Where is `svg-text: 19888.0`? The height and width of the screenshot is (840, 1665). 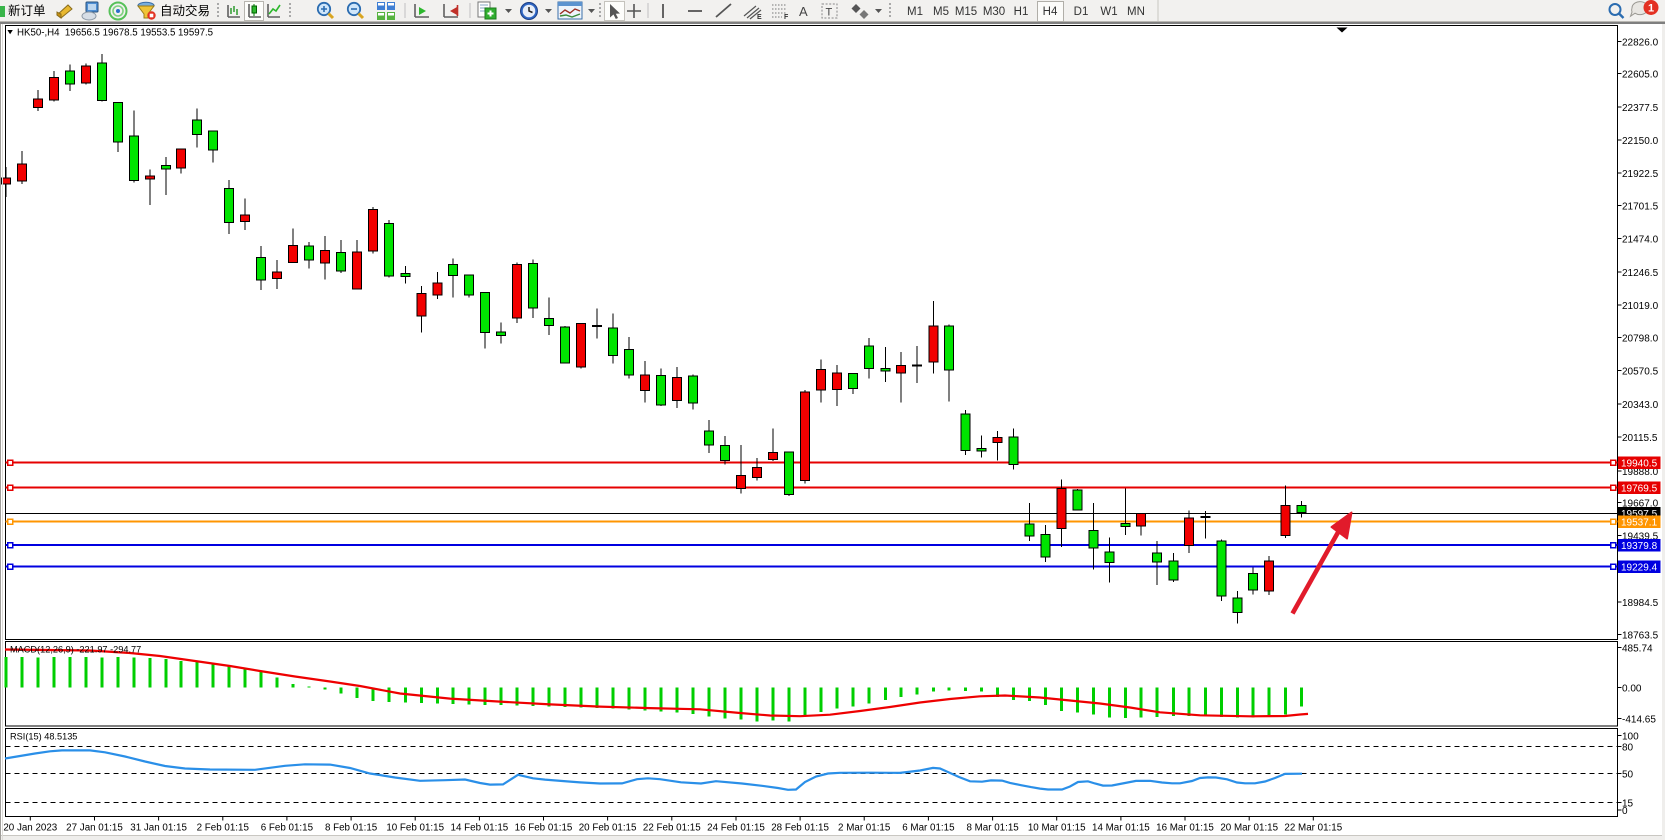
svg-text: 19888.0 is located at coordinates (1640, 472).